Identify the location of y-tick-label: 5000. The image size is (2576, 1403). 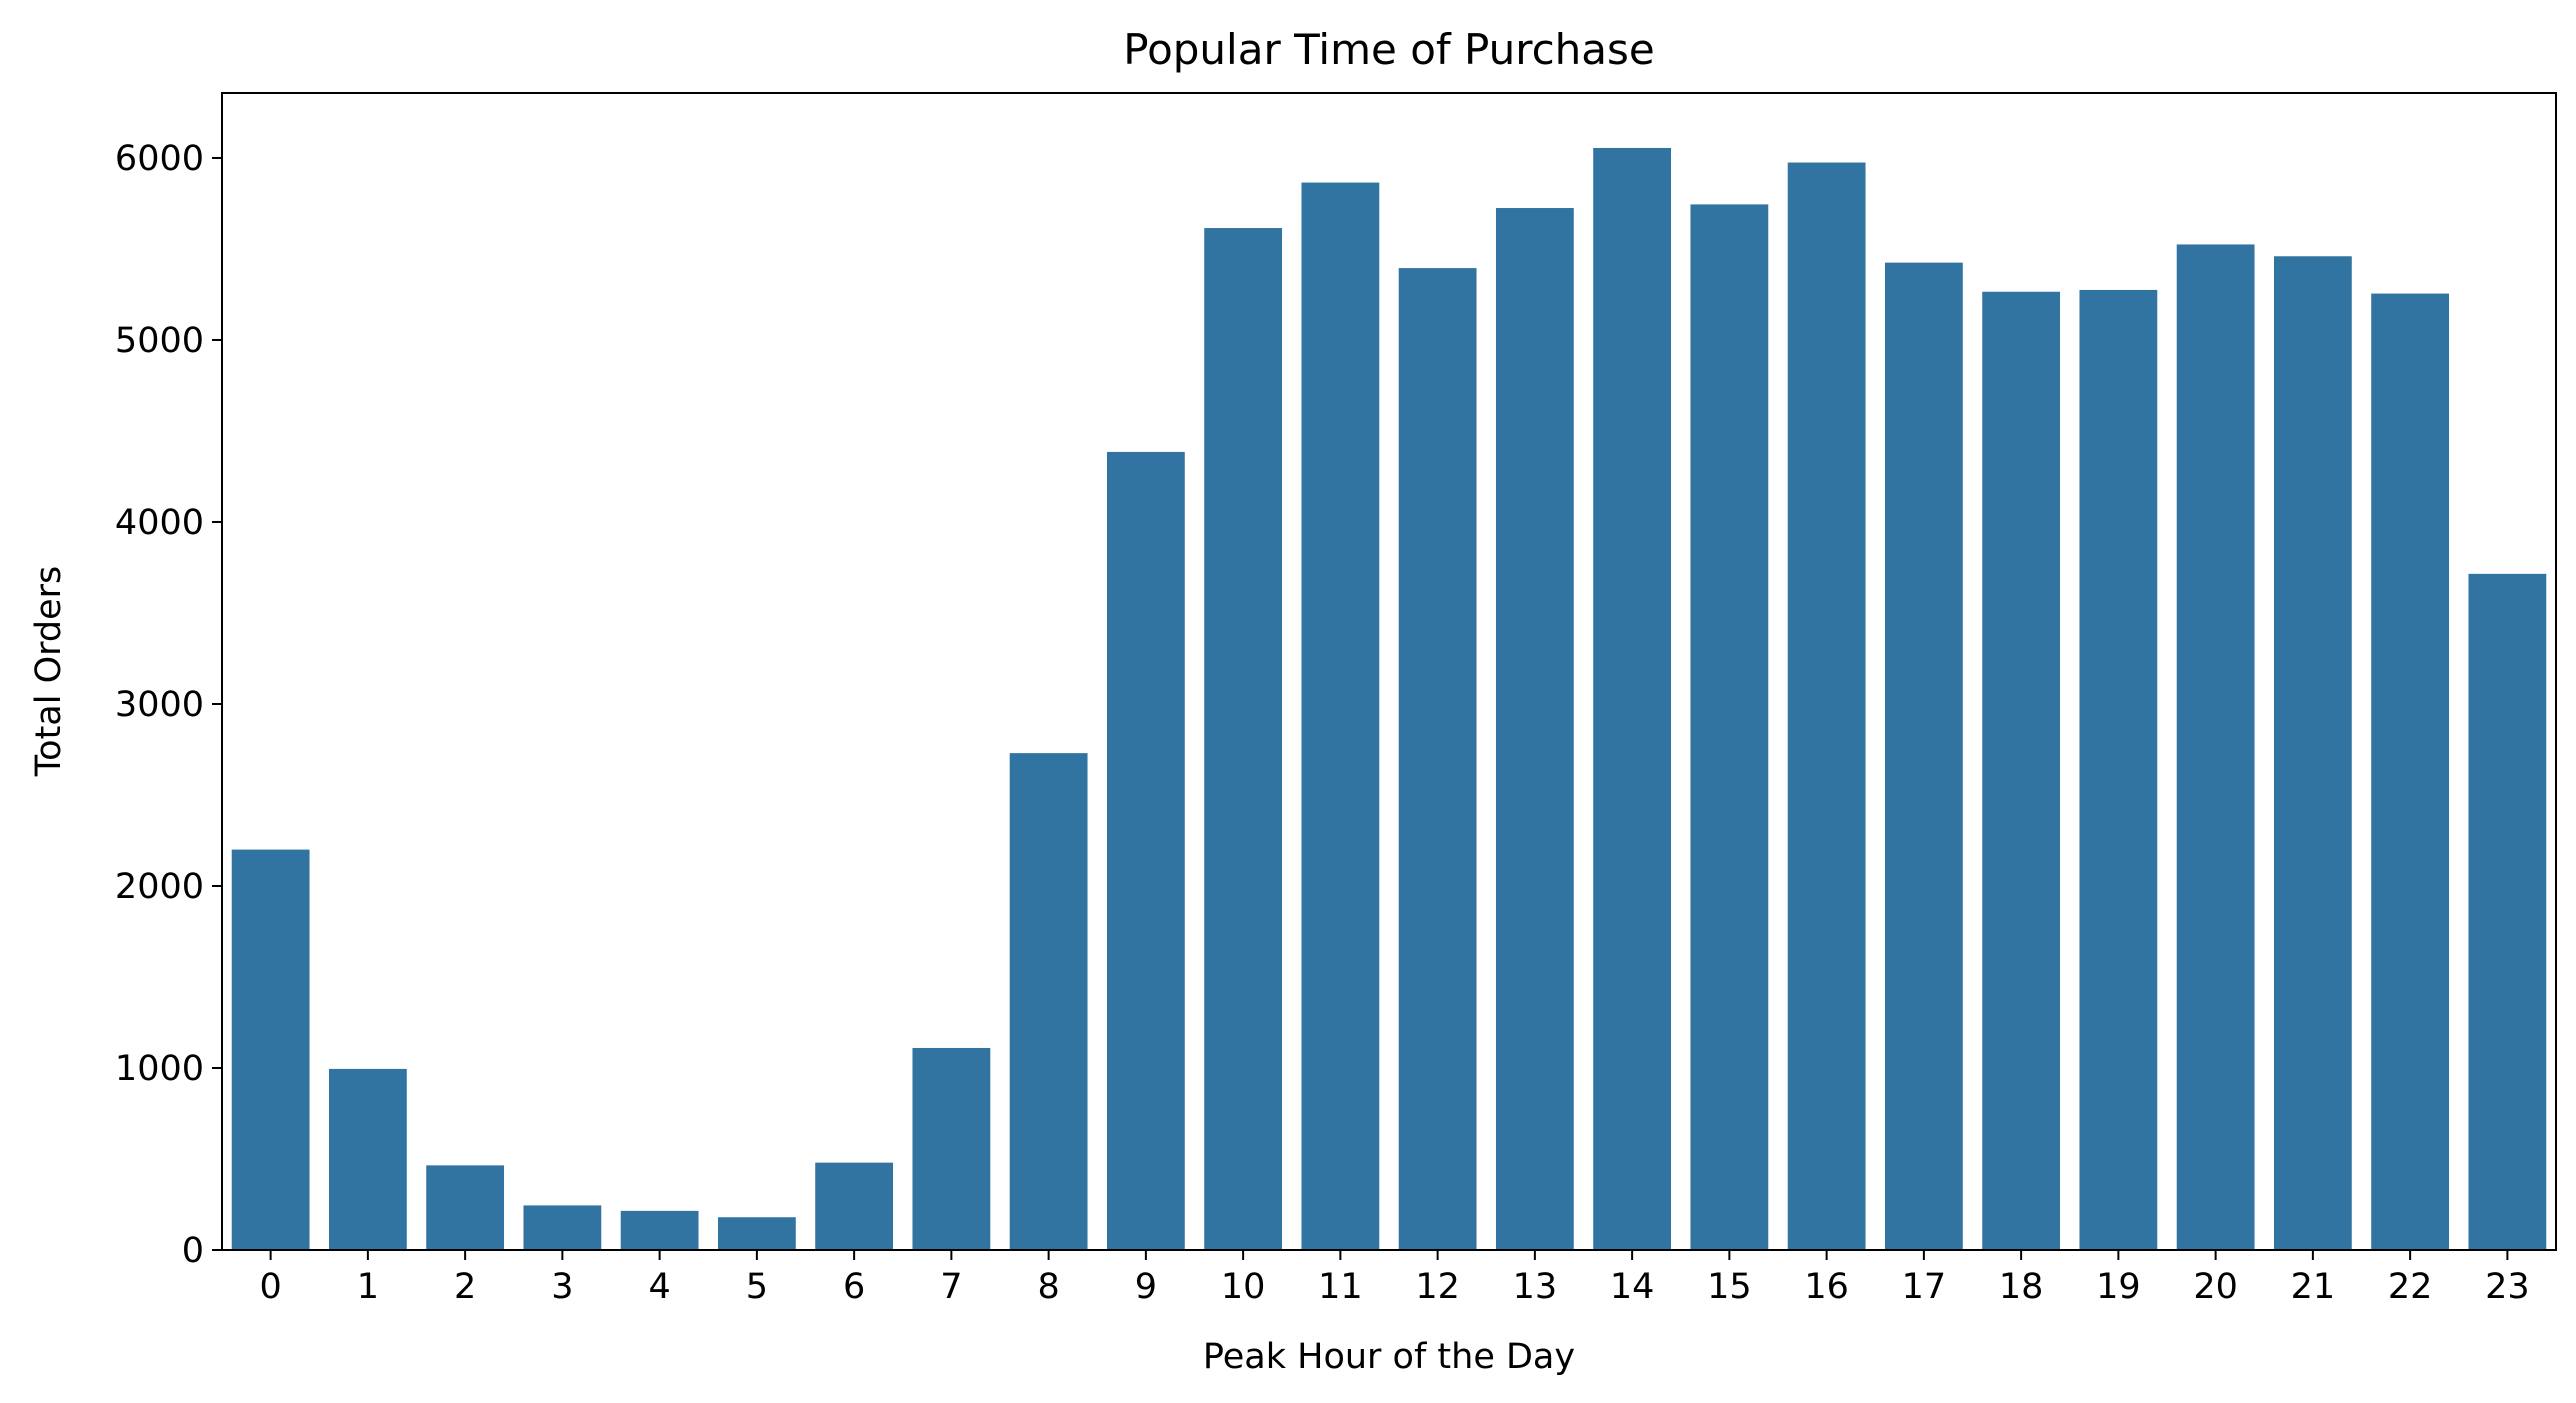
(159, 341).